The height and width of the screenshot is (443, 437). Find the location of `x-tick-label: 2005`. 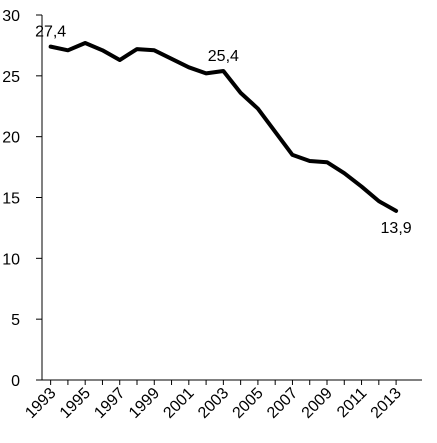

x-tick-label: 2005 is located at coordinates (248, 403).